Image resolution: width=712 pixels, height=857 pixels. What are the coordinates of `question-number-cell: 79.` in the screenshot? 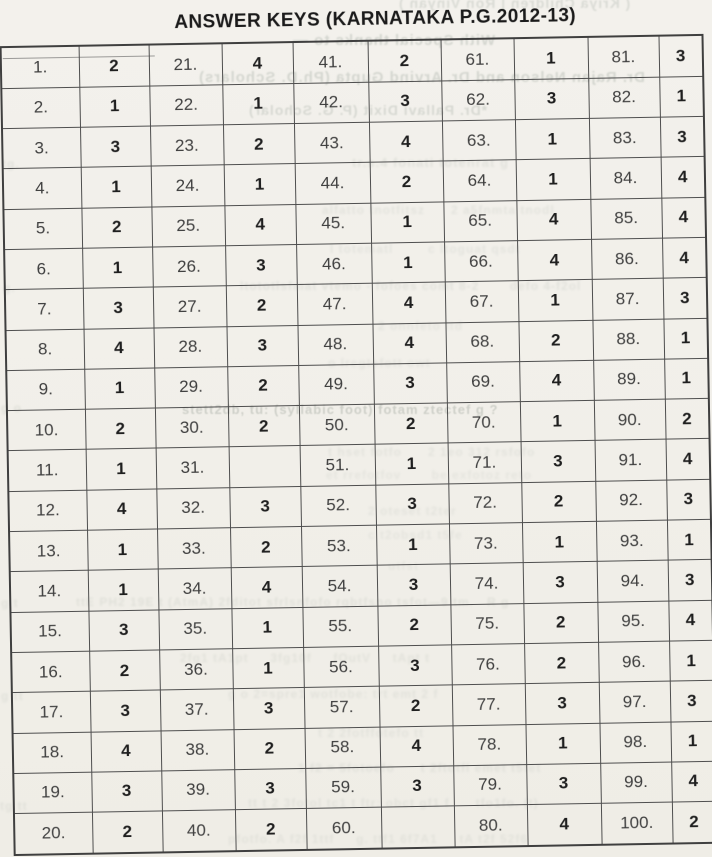 It's located at (490, 785).